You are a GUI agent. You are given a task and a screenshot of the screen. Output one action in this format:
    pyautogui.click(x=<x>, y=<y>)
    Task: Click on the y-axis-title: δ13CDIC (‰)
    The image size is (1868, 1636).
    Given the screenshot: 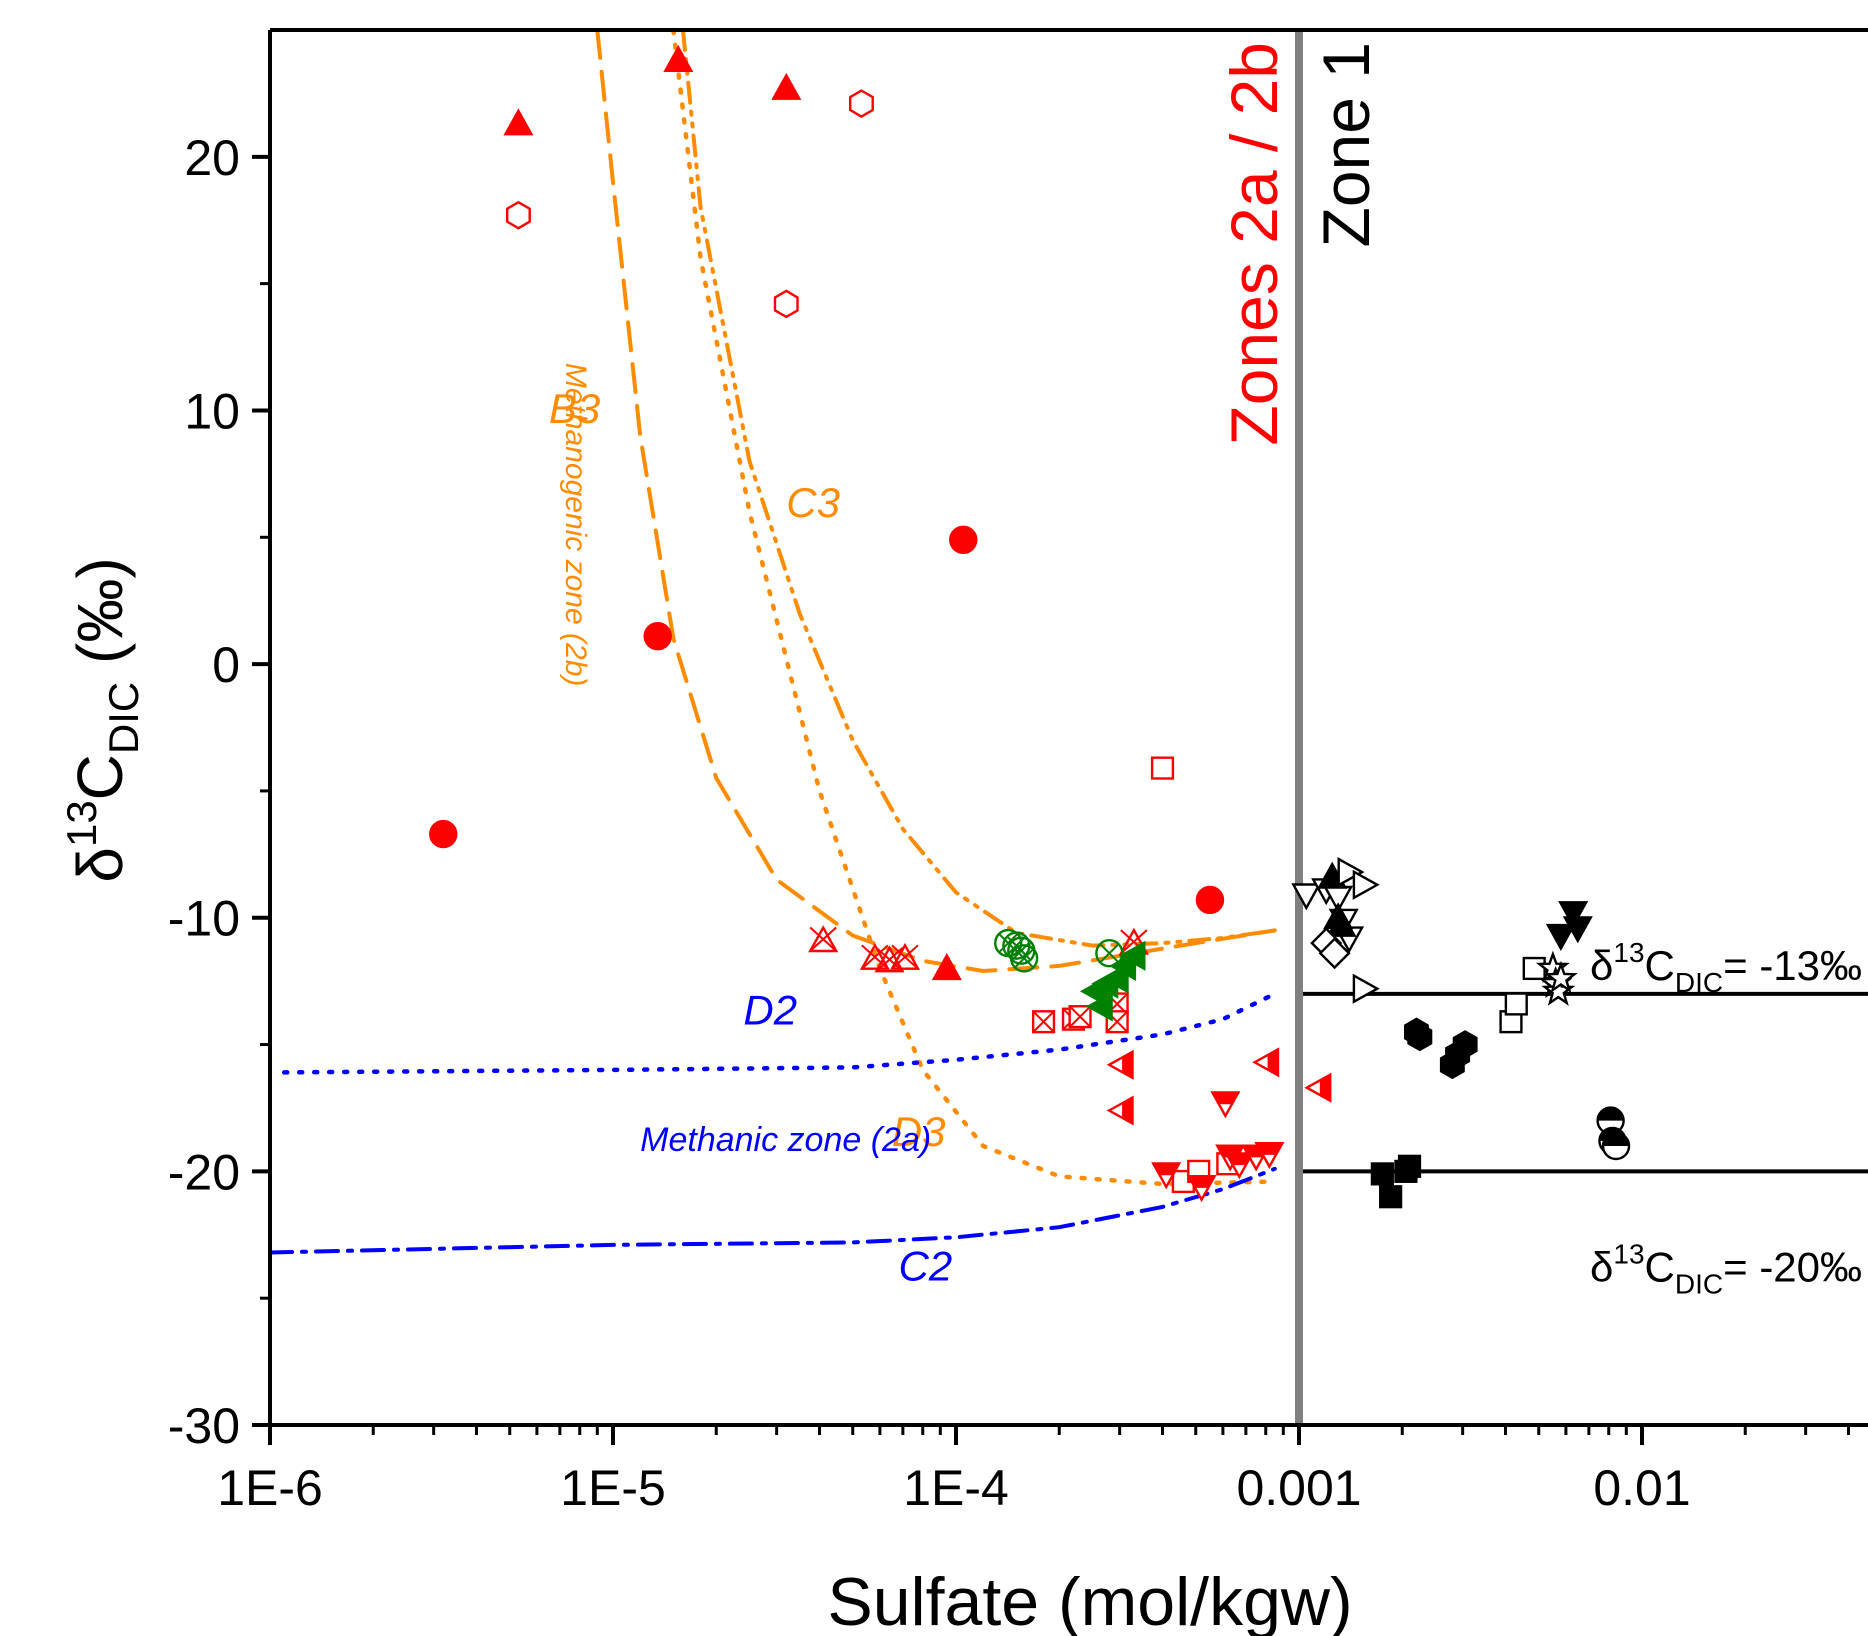 What is the action you would take?
    pyautogui.click(x=102, y=719)
    